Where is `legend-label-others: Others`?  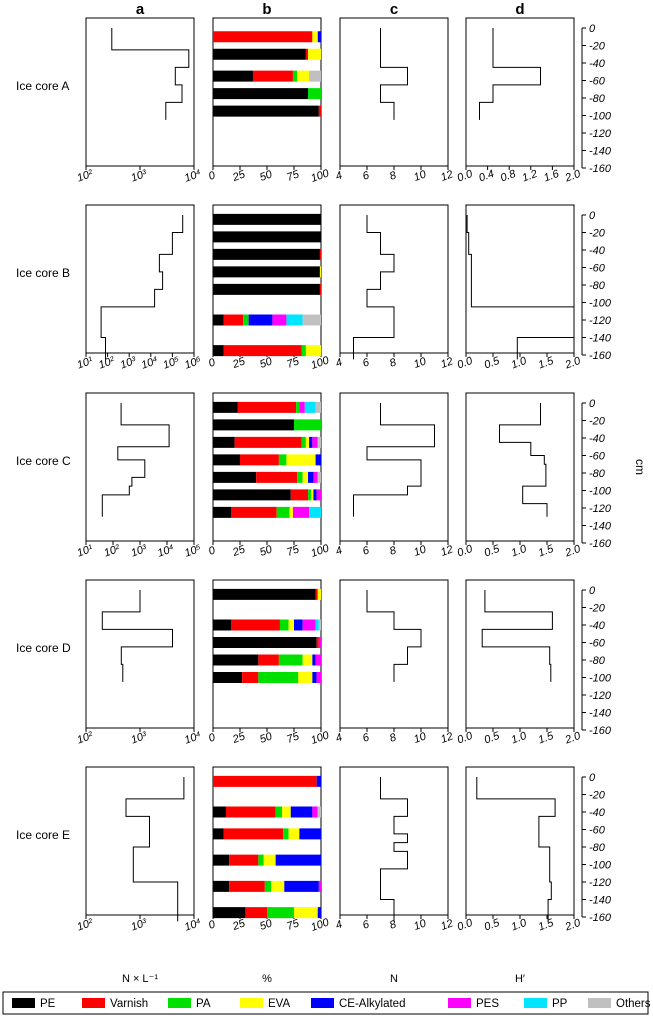
legend-label-others: Others is located at coordinates (633, 1004).